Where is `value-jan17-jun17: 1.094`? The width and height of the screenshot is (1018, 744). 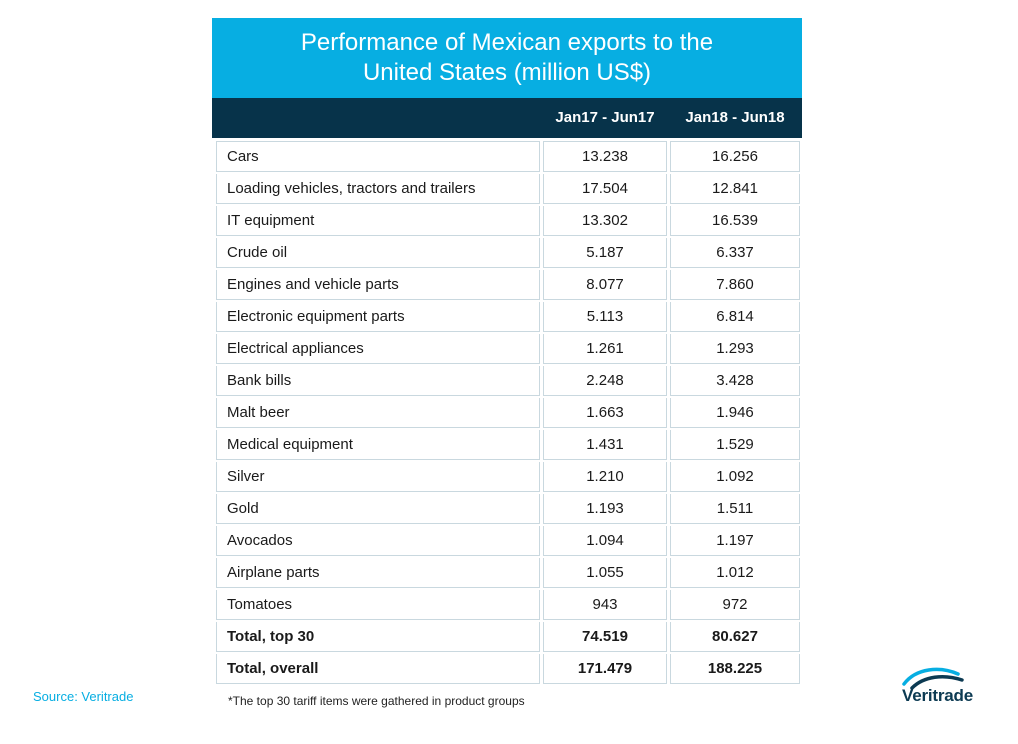
value-jan17-jun17: 1.094 is located at coordinates (605, 541).